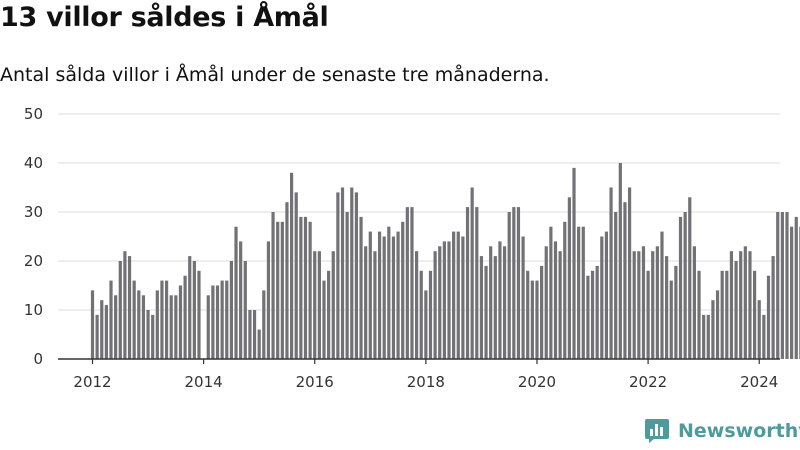 The height and width of the screenshot is (450, 800). Describe the element at coordinates (92, 382) in the screenshot. I see `x-tick-label: 2012` at that location.